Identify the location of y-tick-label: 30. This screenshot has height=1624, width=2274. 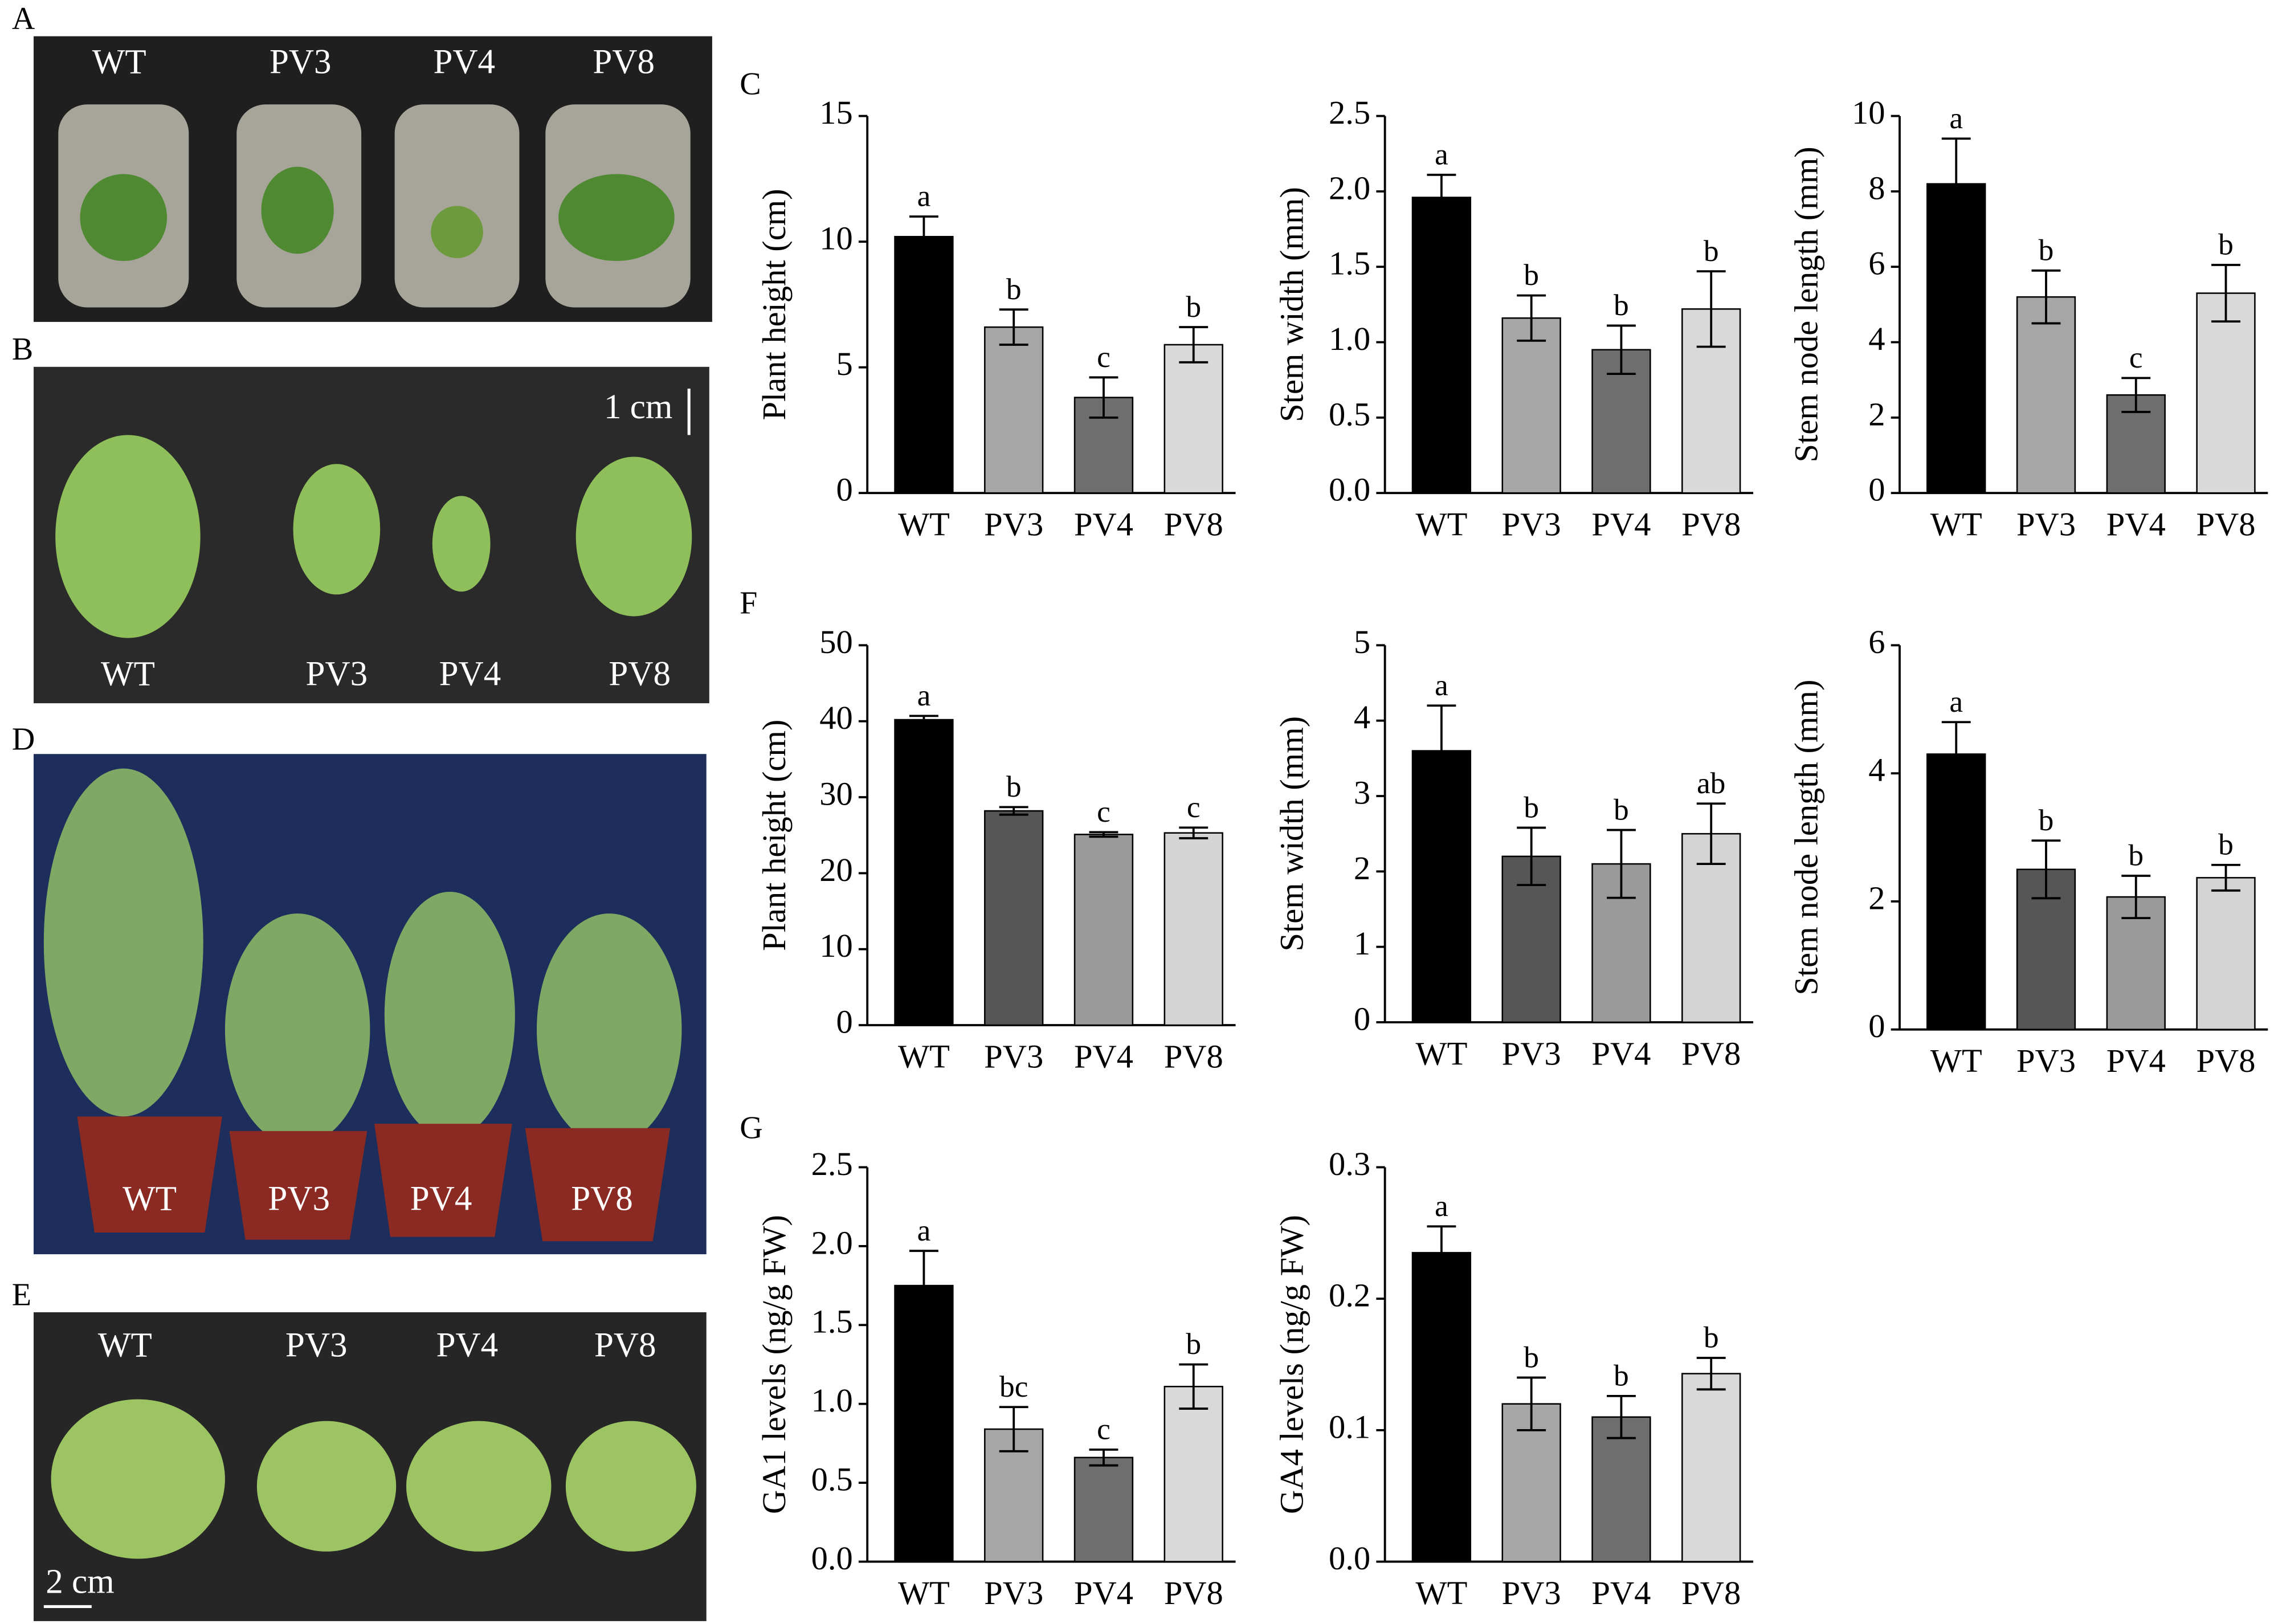
(836, 794).